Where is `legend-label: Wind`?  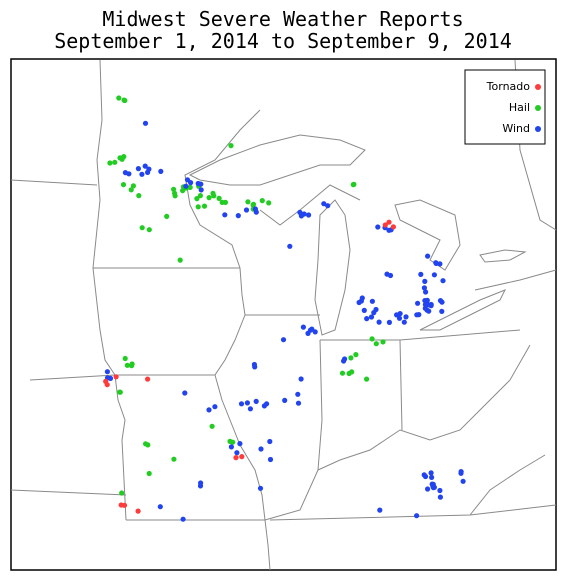
legend-label: Wind is located at coordinates (516, 128).